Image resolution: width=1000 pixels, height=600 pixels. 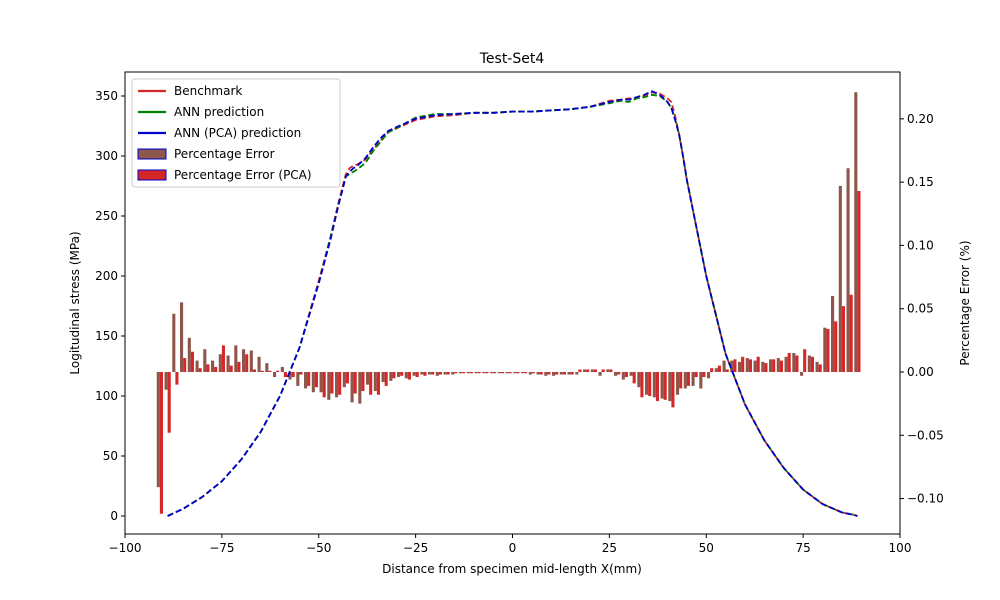 I want to click on y-axis-label-right: Percentage Error (%), so click(x=965, y=302).